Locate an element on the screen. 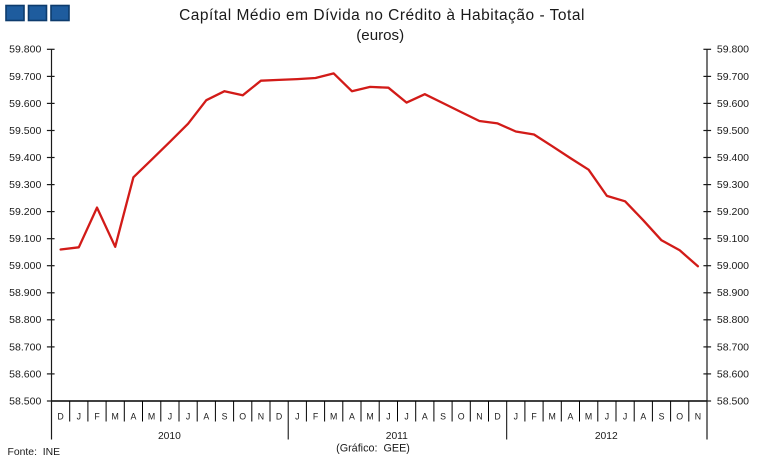 The image size is (757, 468). svg-text: 2012 is located at coordinates (606, 436).